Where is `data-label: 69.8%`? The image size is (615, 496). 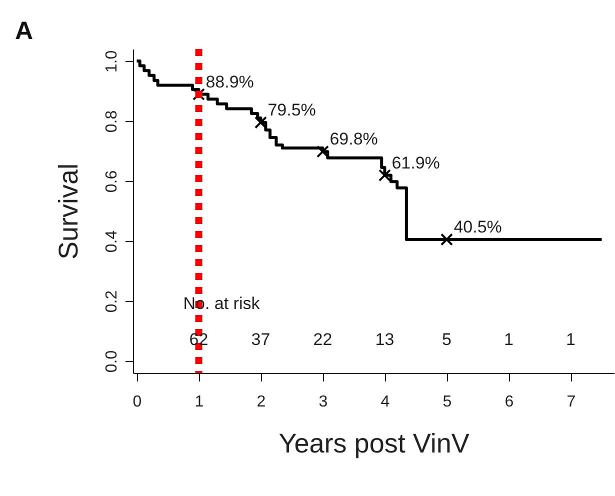
data-label: 69.8% is located at coordinates (354, 139).